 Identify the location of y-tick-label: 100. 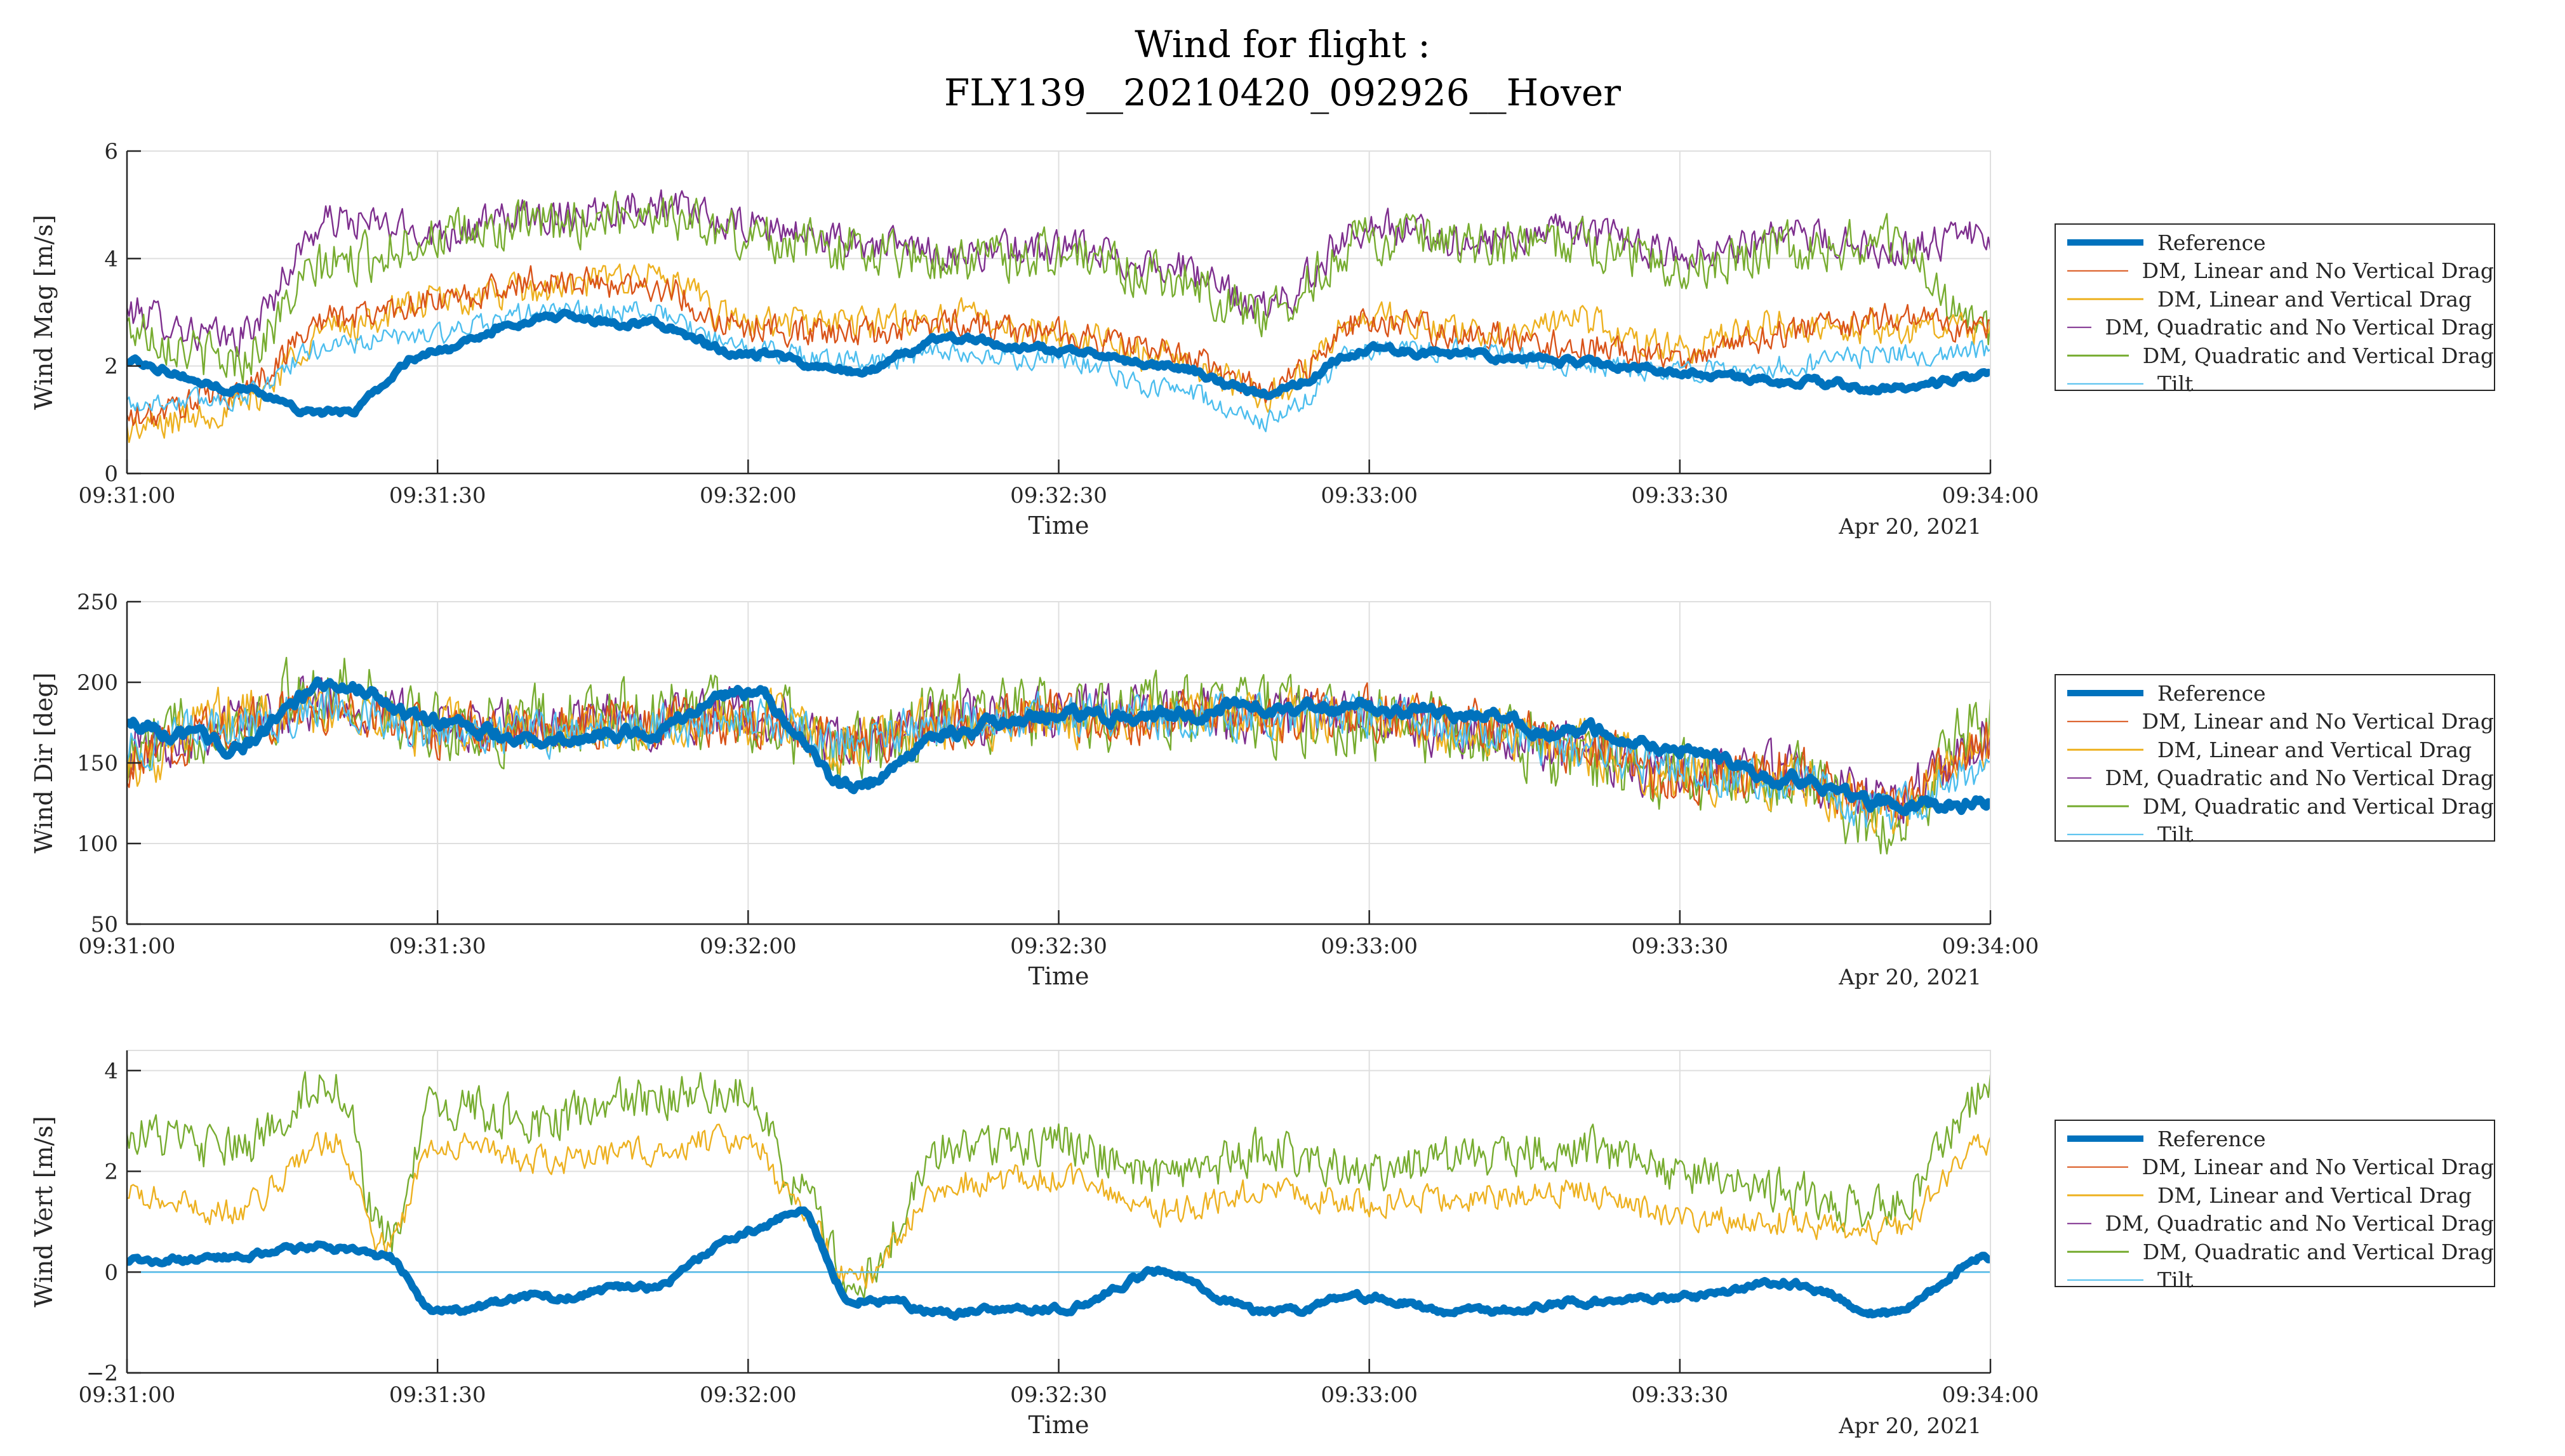
(97, 844).